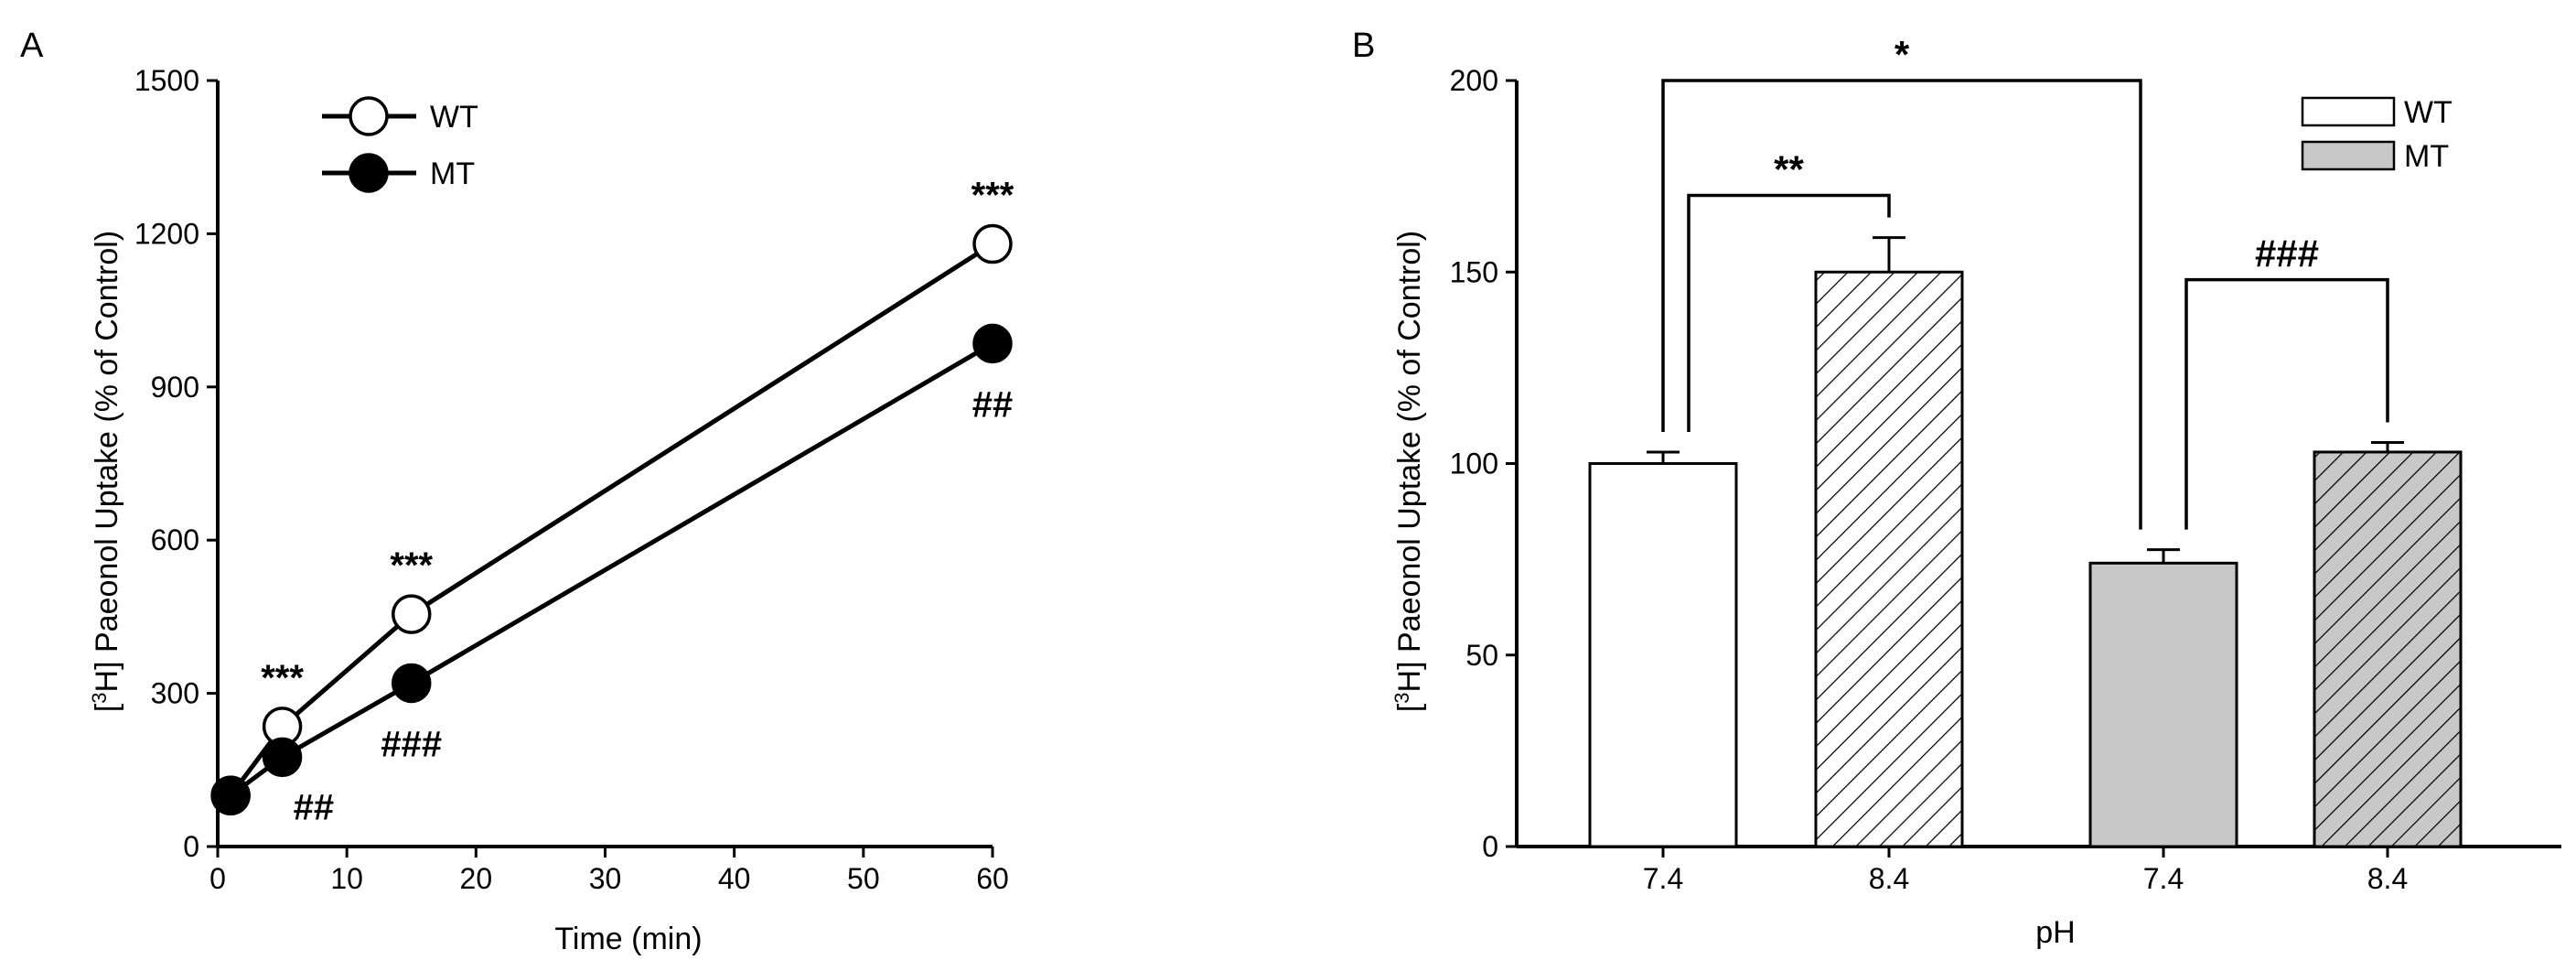 This screenshot has height=971, width=2576. I want to click on panel-a-y-tick-label: 1200, so click(166, 234).